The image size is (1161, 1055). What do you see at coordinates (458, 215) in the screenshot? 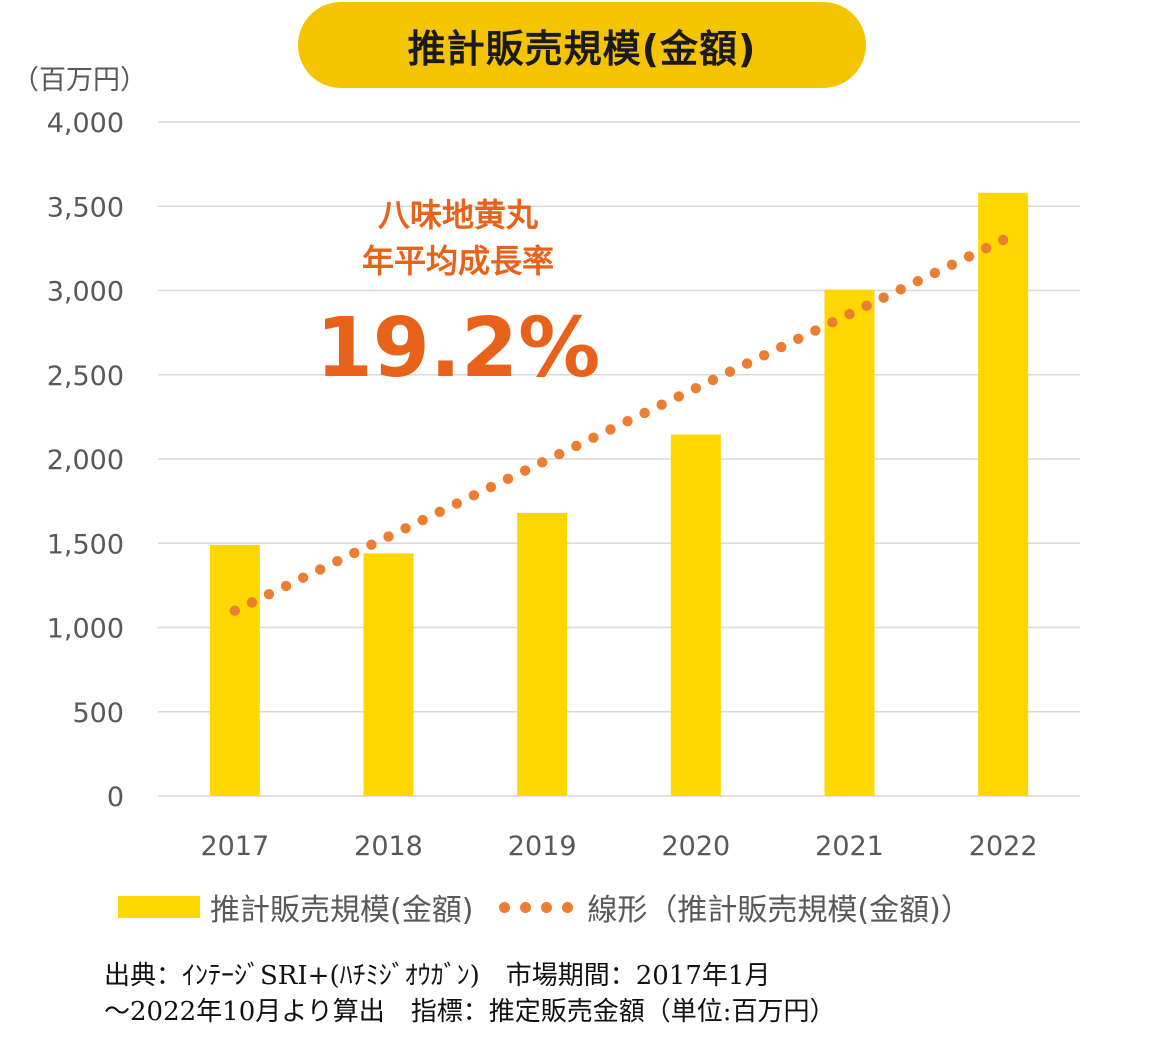
I see `annotation-line1: 八味地黄丸` at bounding box center [458, 215].